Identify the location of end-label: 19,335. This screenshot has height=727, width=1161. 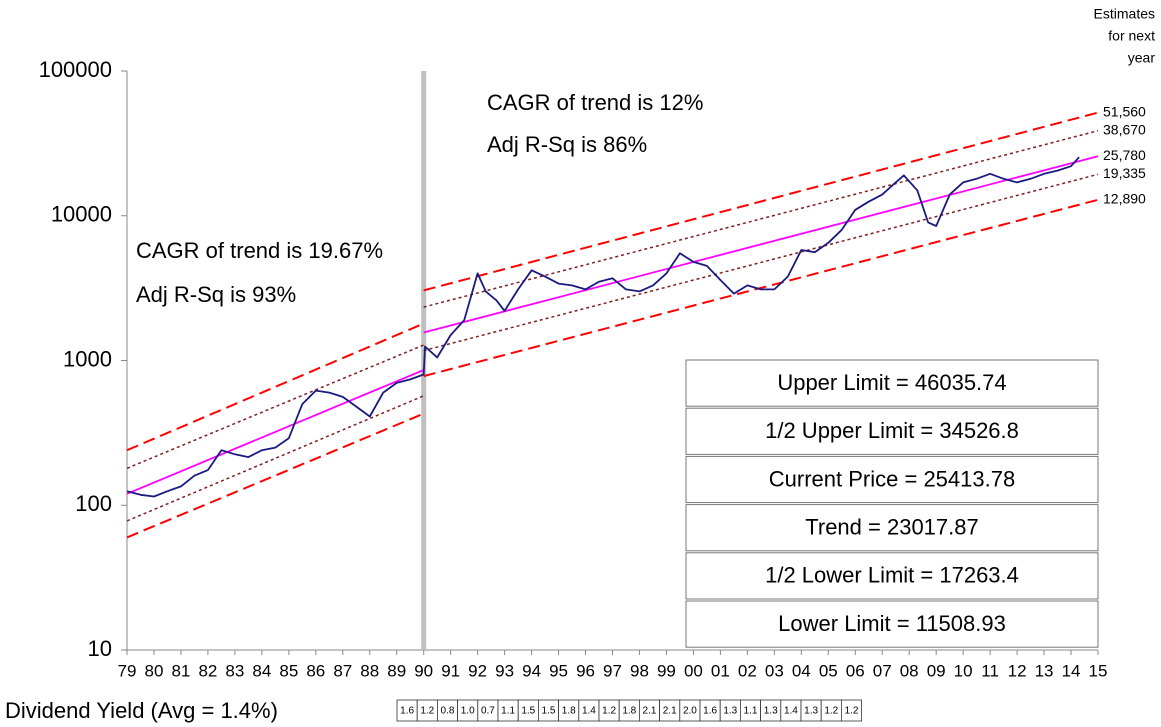
(1124, 173).